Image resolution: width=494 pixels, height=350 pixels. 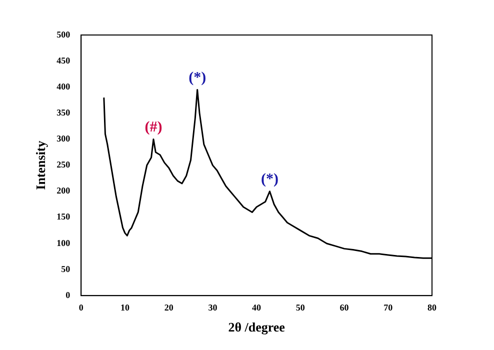 I want to click on y-tick-label: 450, so click(x=63, y=60).